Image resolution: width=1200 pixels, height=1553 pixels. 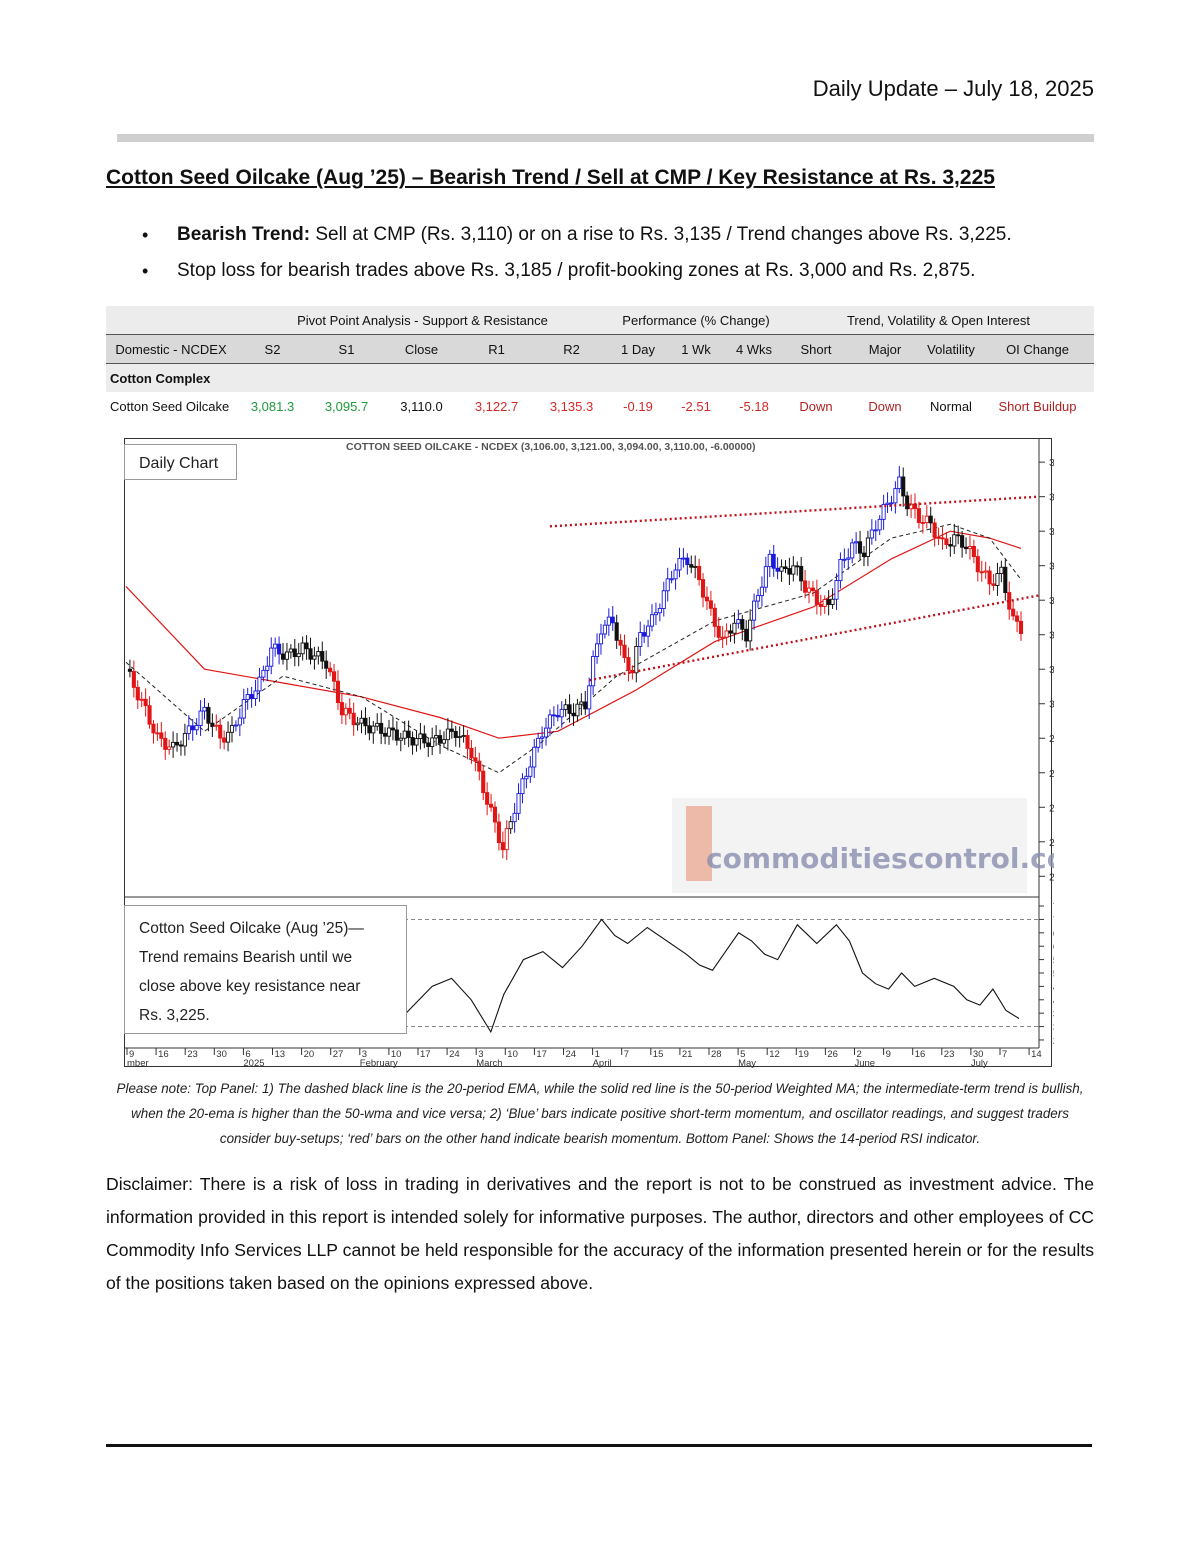 I want to click on note-box, so click(x=265, y=969).